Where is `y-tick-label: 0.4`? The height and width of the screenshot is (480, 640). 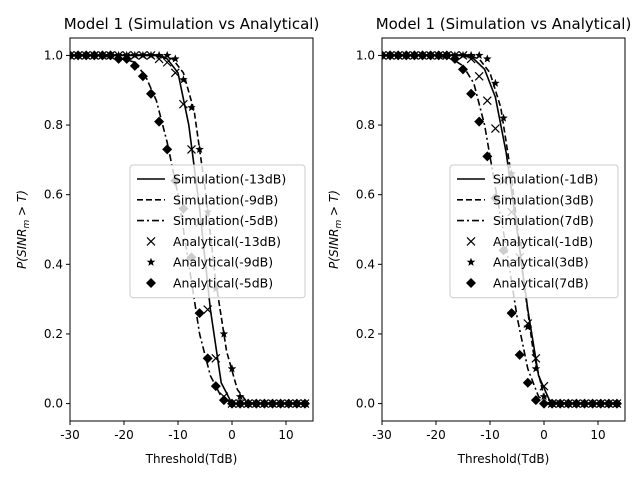 y-tick-label: 0.4 is located at coordinates (53, 264).